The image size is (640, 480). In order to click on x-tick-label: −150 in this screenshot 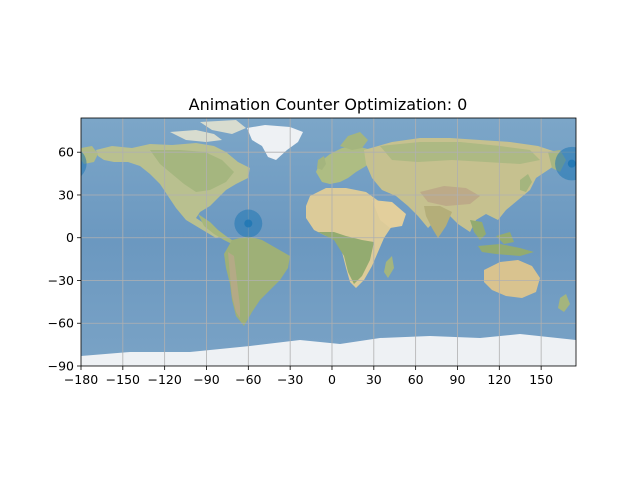, I will do `click(123, 379)`.